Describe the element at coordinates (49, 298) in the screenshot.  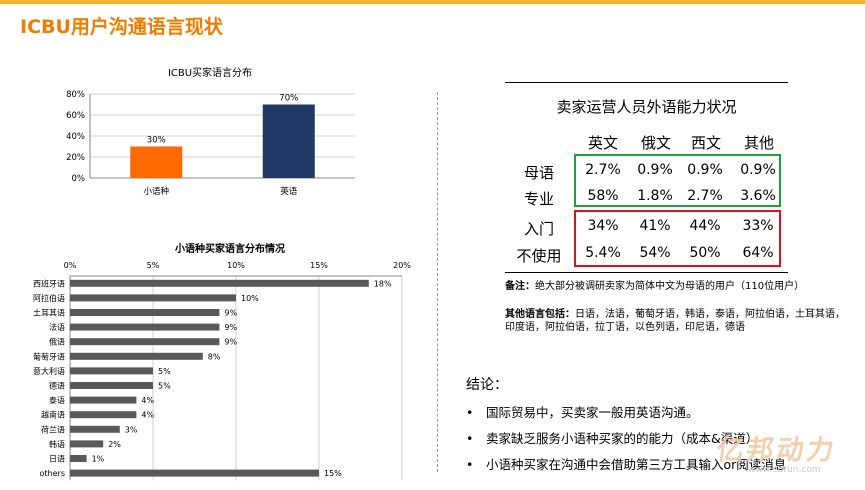
I see `chart2-y-label: 阿拉伯语` at that location.